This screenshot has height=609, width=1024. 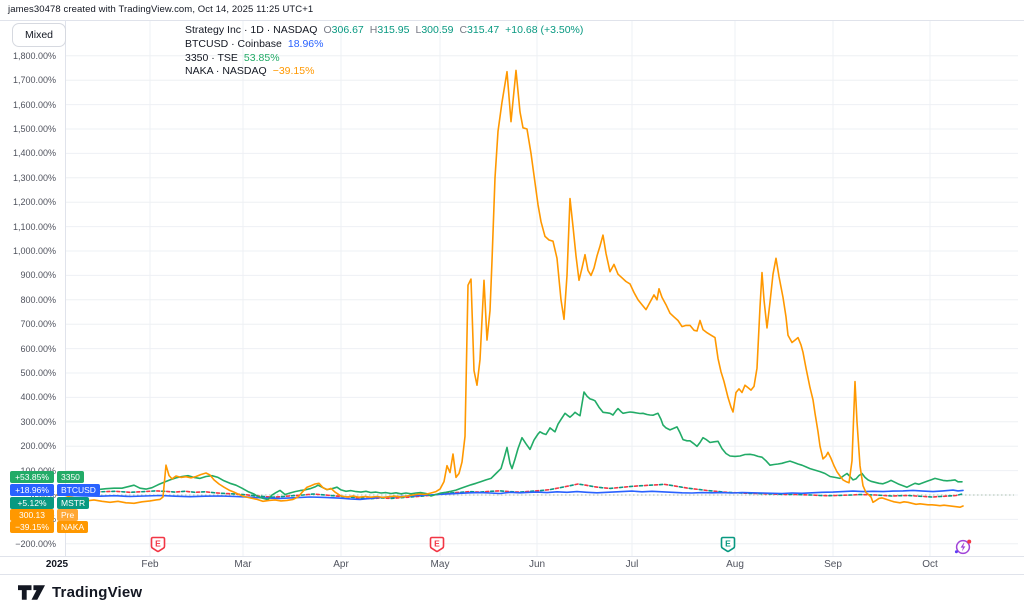 What do you see at coordinates (65, 288) in the screenshot?
I see `price-scale-divider` at bounding box center [65, 288].